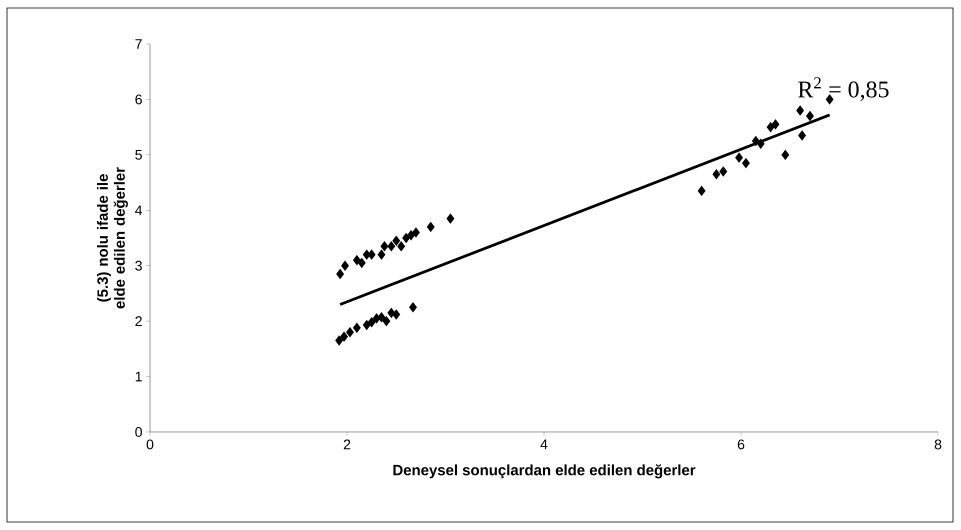 This screenshot has height=530, width=961. I want to click on annotation: R$^{2}$ = 0,85, so click(843, 89).